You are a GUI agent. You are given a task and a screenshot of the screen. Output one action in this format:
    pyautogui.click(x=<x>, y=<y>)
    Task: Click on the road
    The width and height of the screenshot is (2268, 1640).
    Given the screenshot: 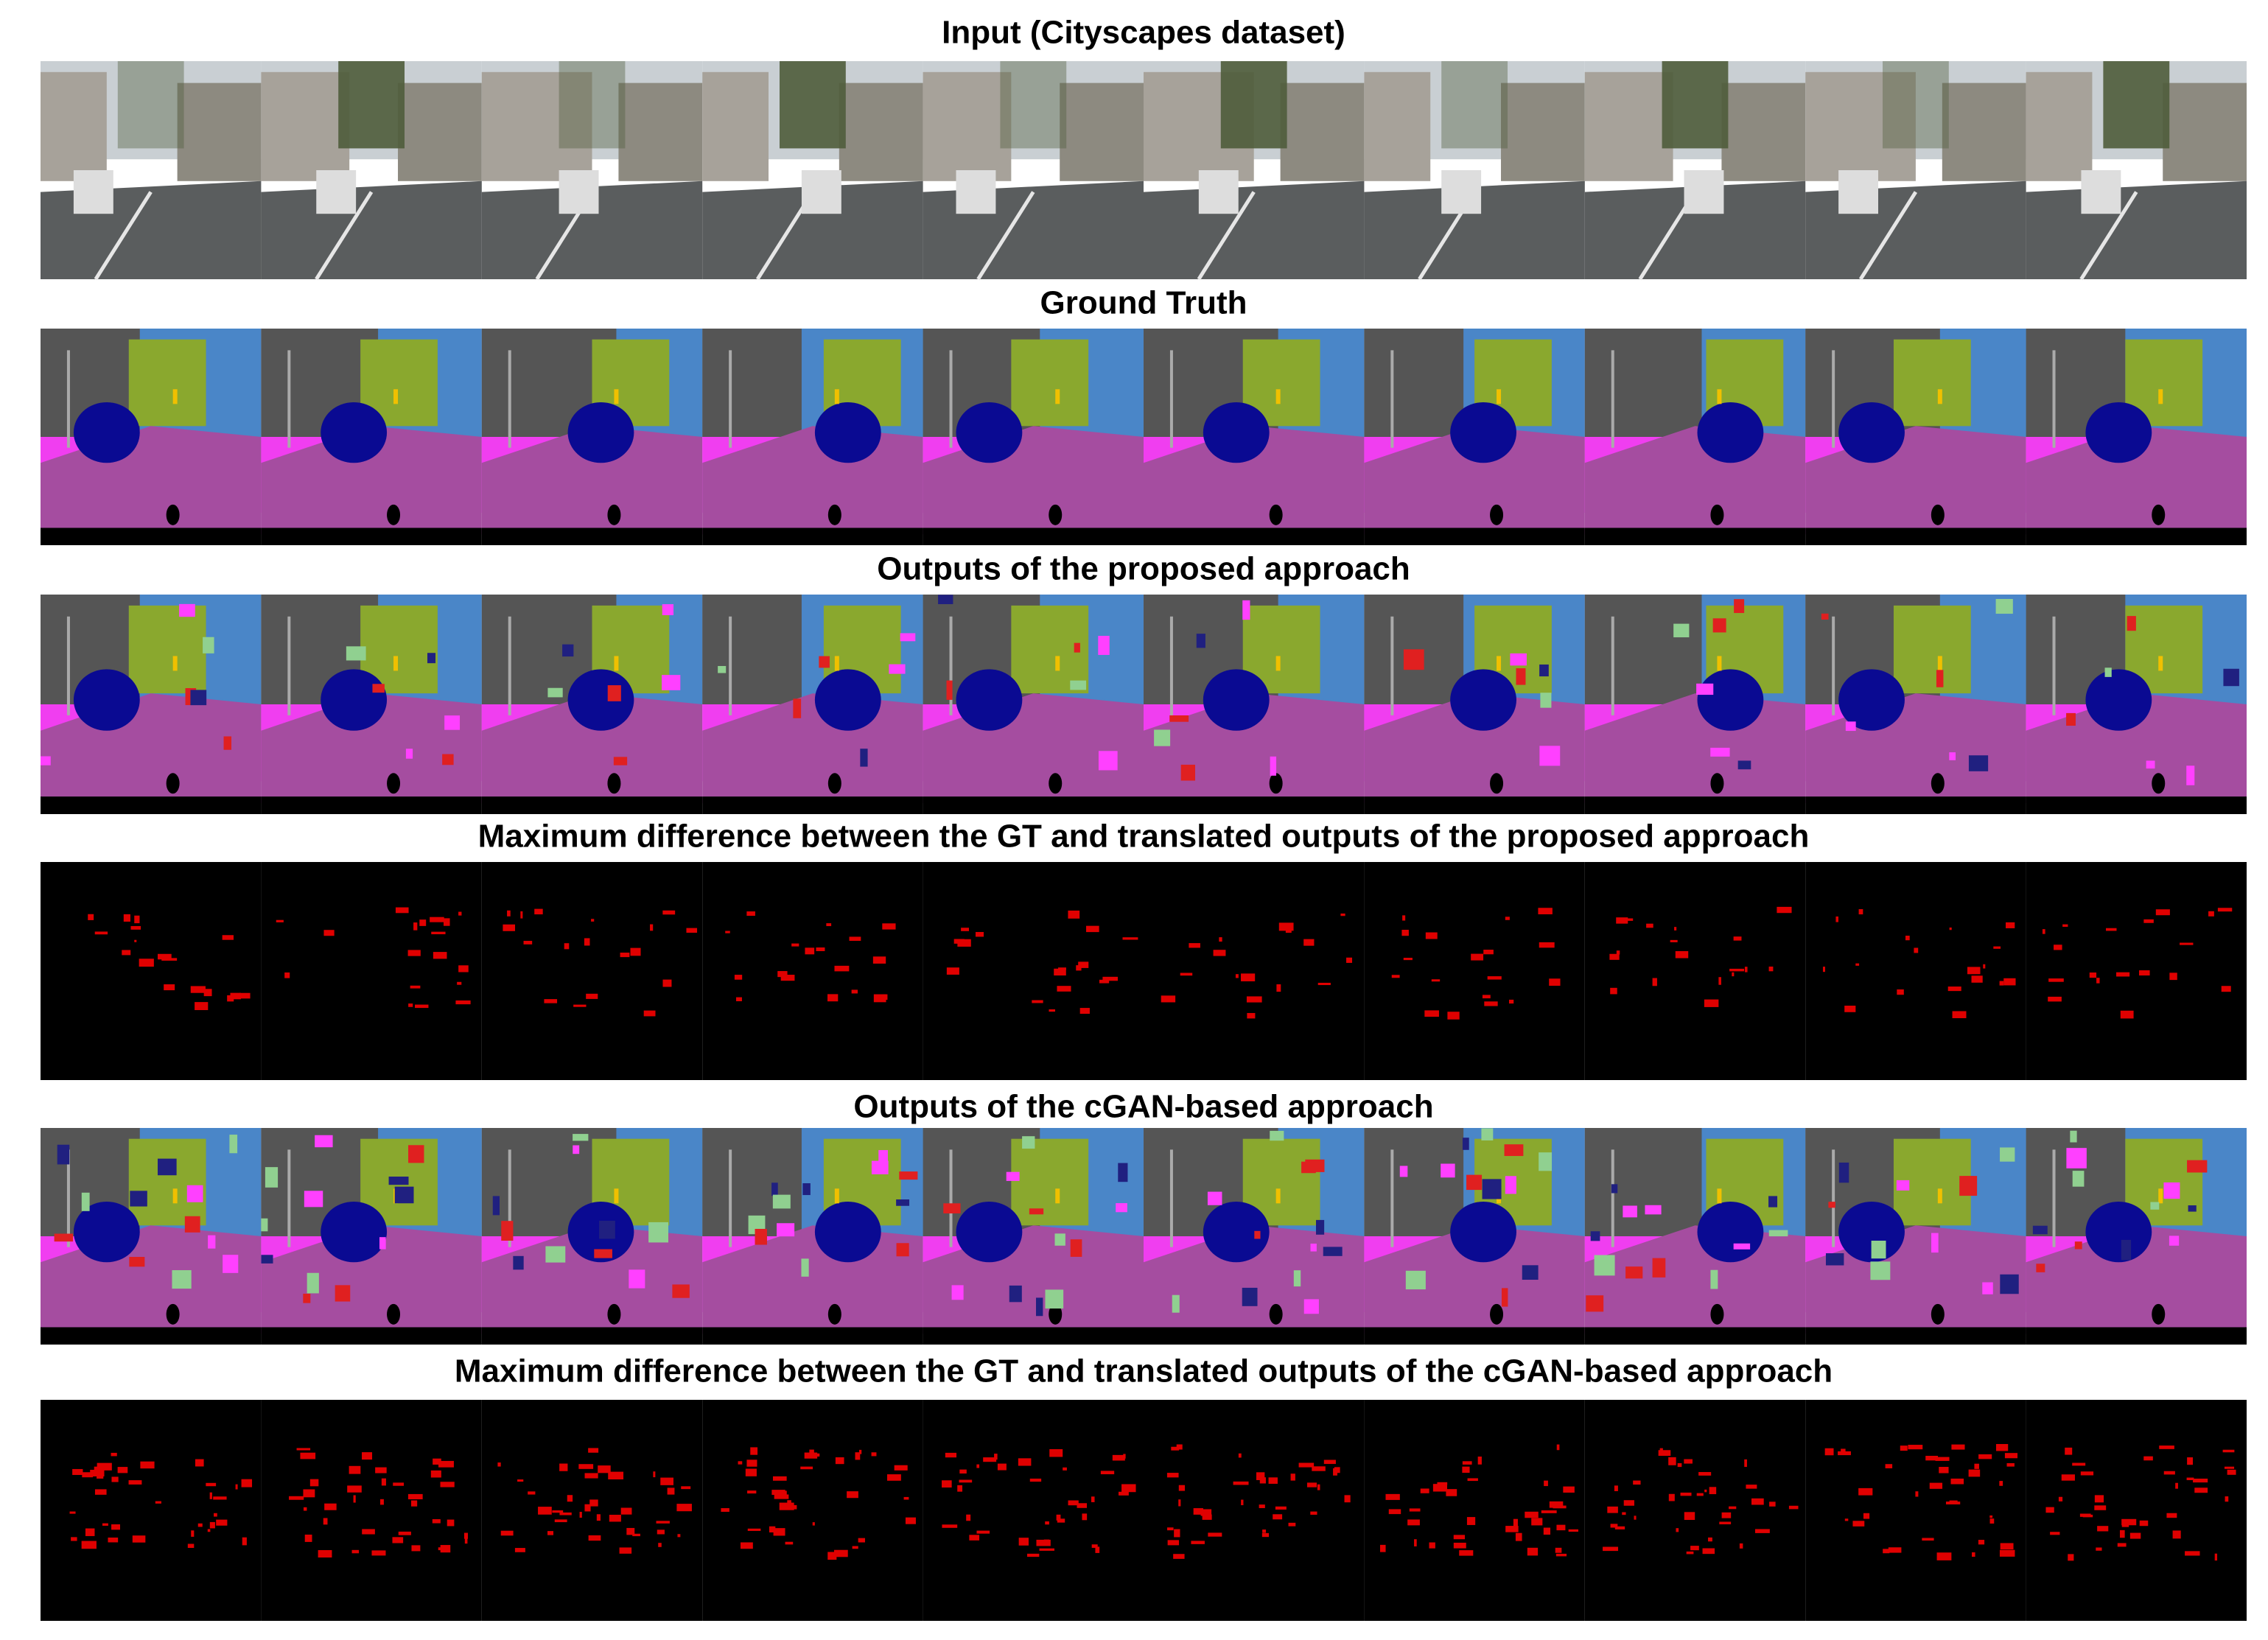 What is the action you would take?
    pyautogui.click(x=2136, y=230)
    